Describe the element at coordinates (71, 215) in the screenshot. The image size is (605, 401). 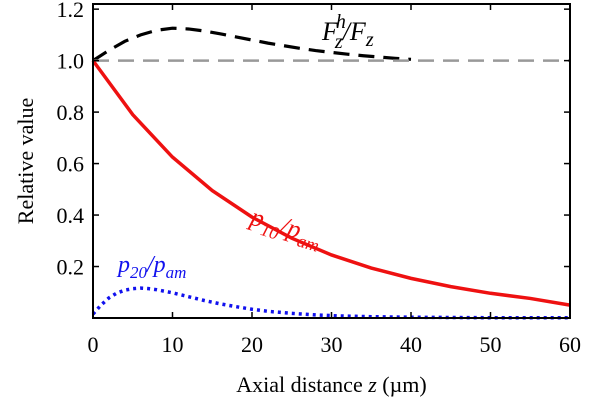
I see `y-tick-label: 0.4` at that location.